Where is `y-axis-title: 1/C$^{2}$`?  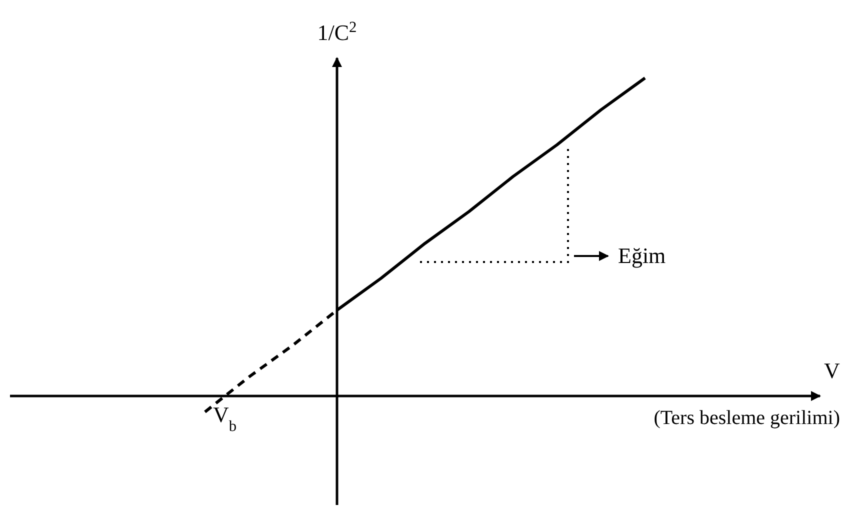
y-axis-title: 1/C$^{2}$ is located at coordinates (337, 31).